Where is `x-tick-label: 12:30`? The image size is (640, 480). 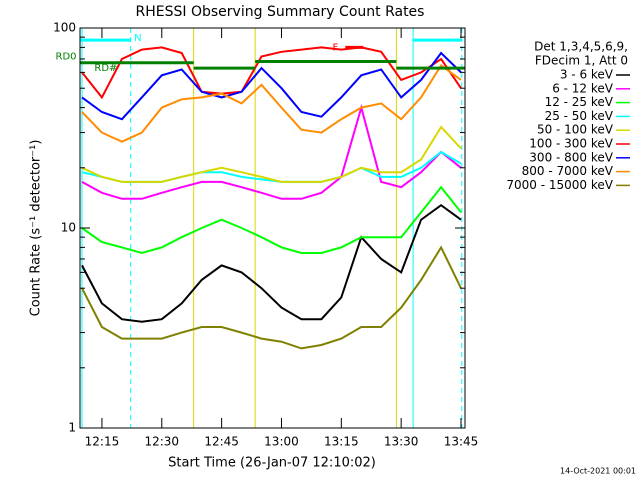 x-tick-label: 12:30 is located at coordinates (161, 442).